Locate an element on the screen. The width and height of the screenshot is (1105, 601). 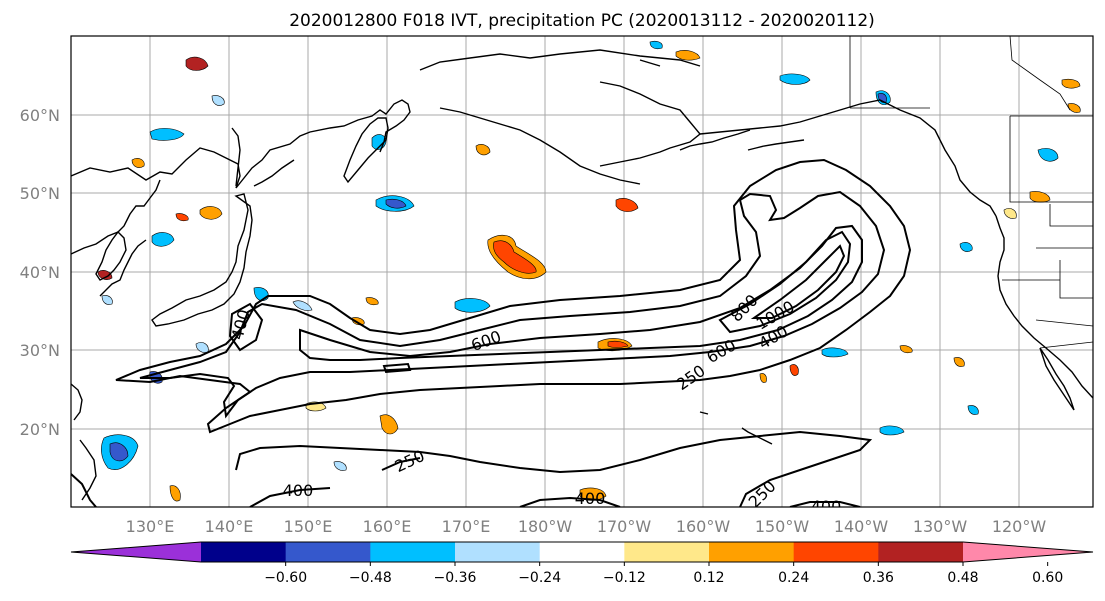
colorbar-outline is located at coordinates (582, 552).